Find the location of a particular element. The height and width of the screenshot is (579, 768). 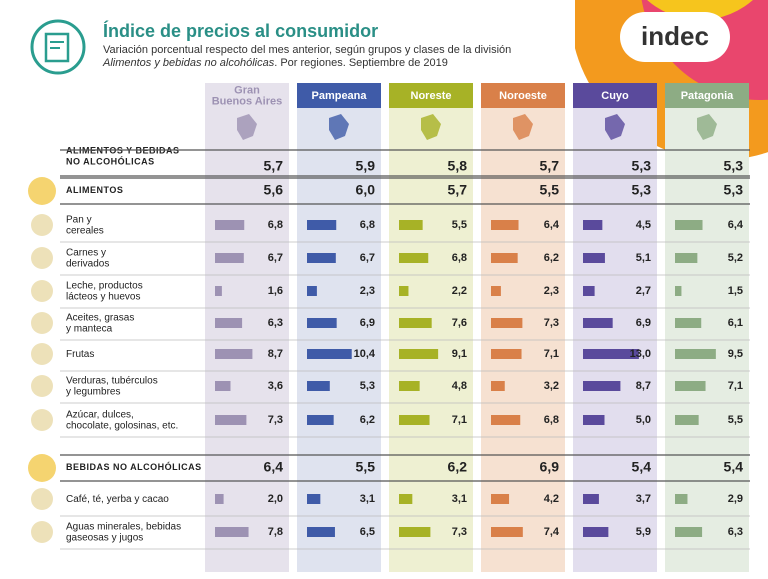

value: 3,2 is located at coordinates (551, 386).